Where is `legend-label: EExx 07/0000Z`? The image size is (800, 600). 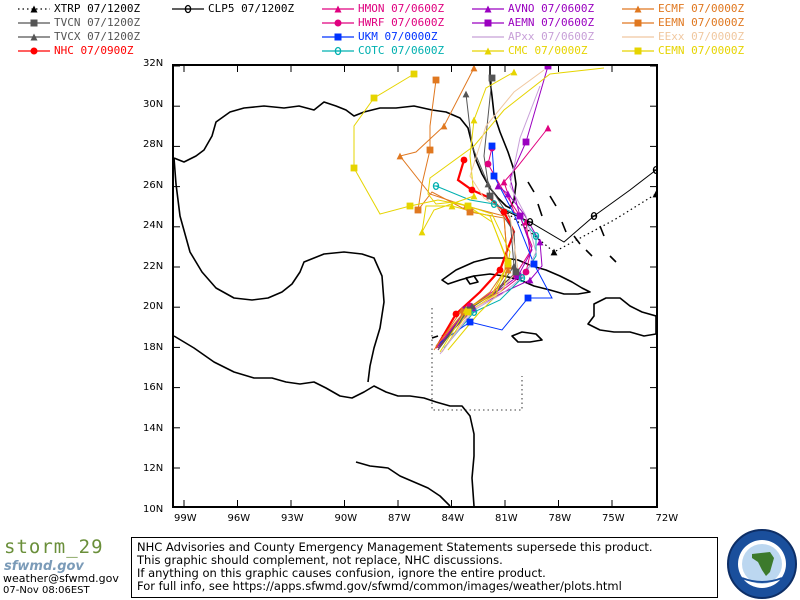
legend-label: EExx 07/0000Z is located at coordinates (701, 36).